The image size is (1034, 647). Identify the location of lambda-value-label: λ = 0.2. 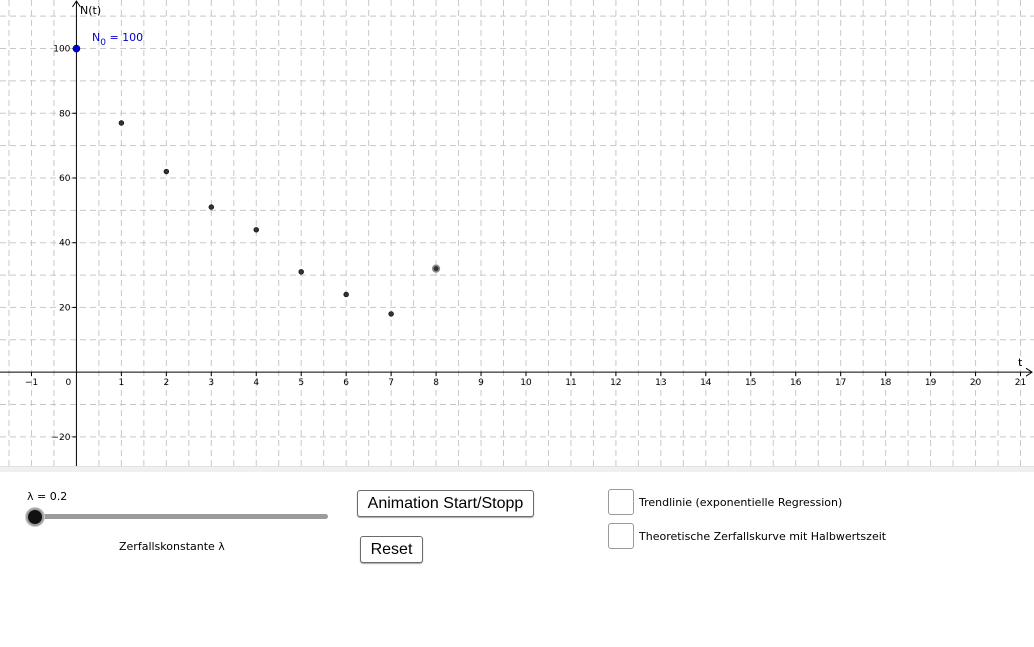
(47, 496).